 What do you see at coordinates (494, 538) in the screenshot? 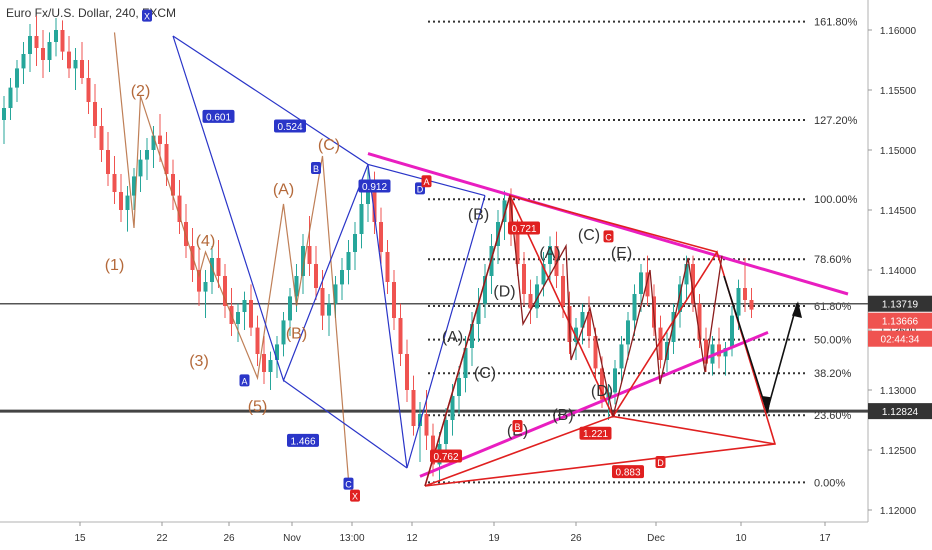
I see `x-tick-label: 19` at bounding box center [494, 538].